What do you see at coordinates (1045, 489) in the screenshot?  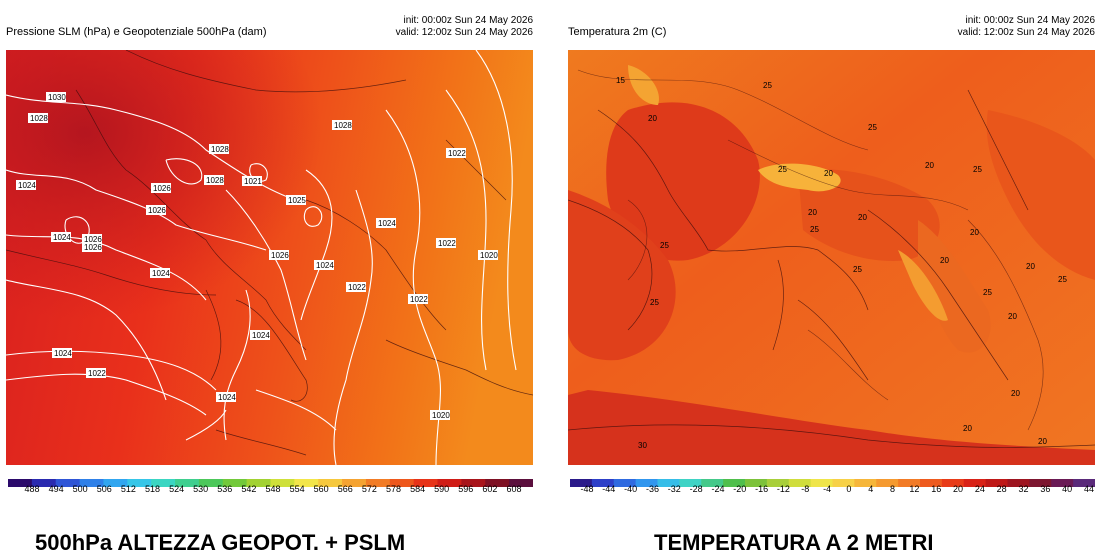 I see `colorbar-tick-label: 36` at bounding box center [1045, 489].